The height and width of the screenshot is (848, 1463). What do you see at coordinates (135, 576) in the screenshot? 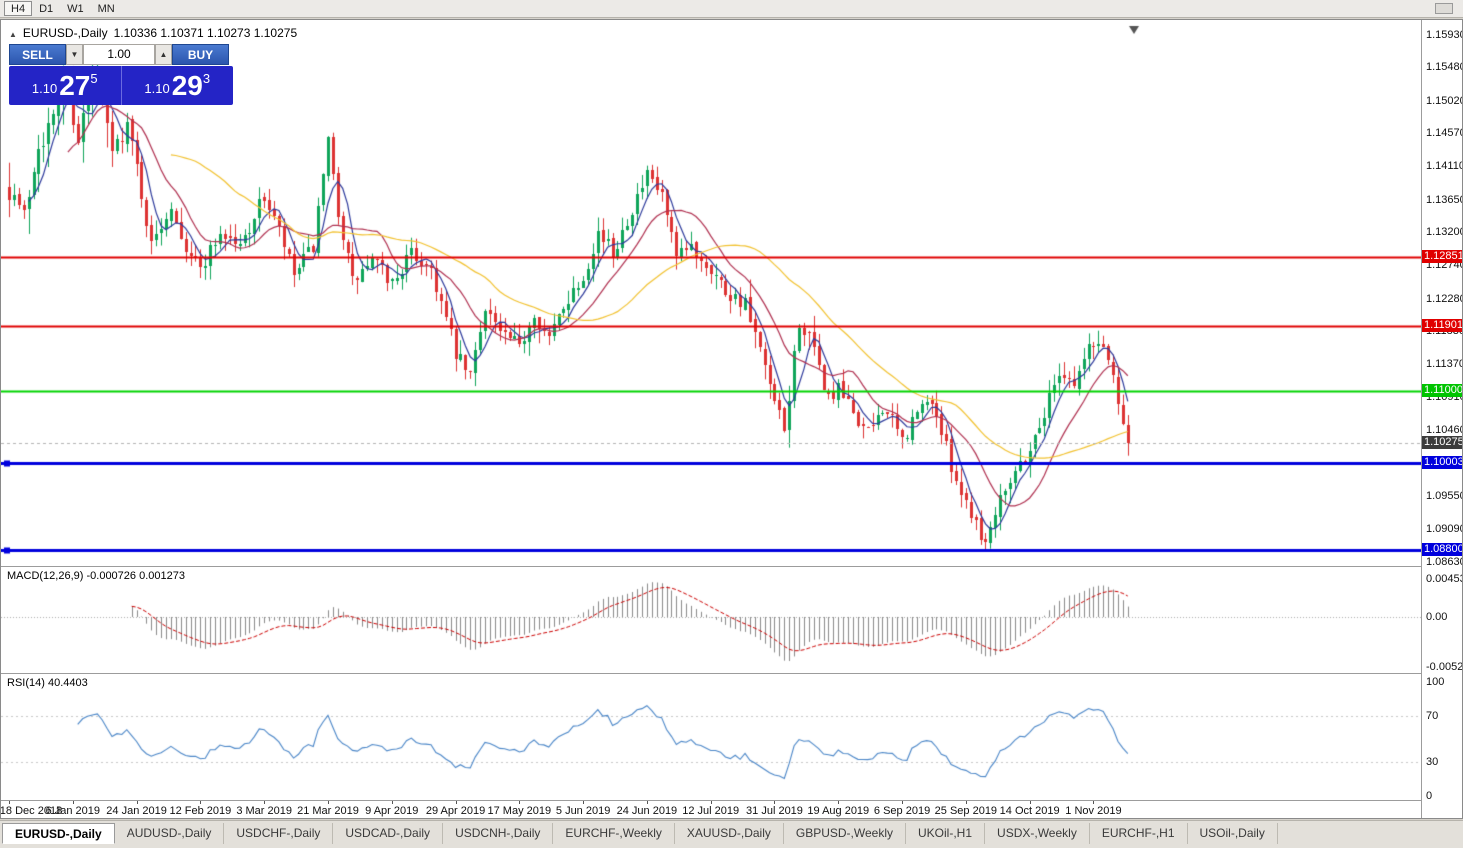
I see `macd-values: -0.000726 0.001273` at bounding box center [135, 576].